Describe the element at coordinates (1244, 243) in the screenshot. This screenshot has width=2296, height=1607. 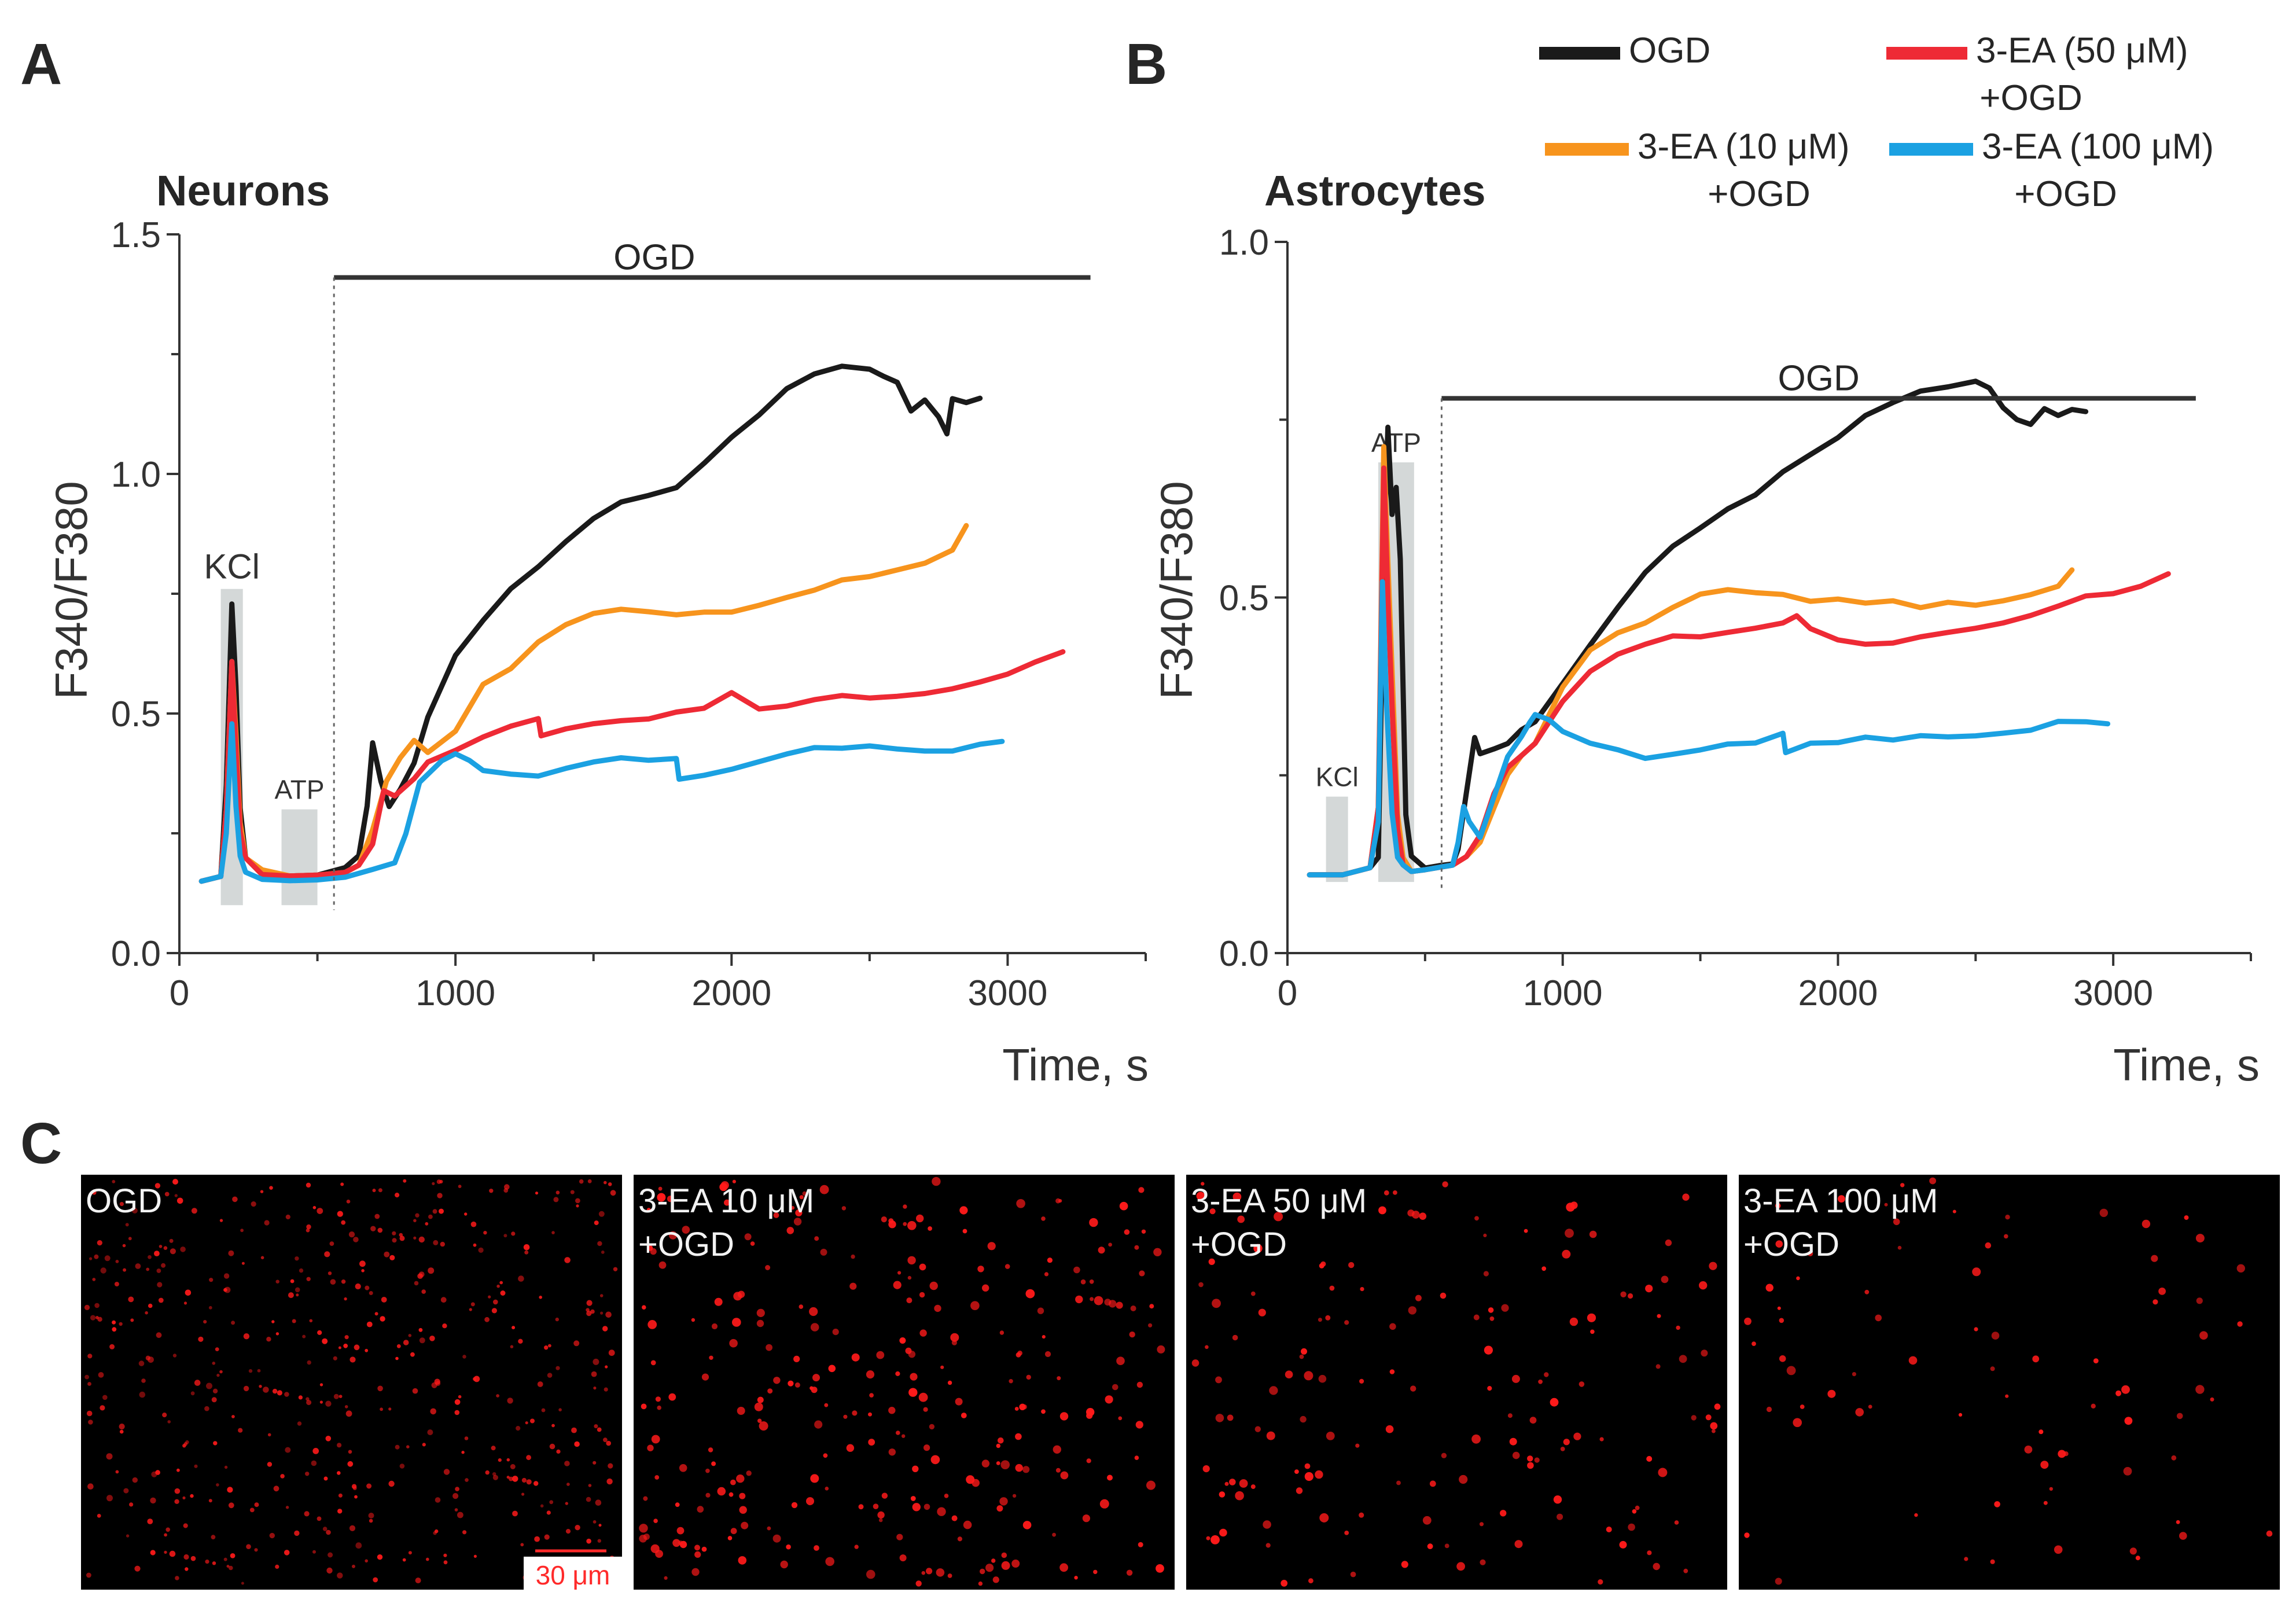
I see `y-tick-label: 1.0` at that location.